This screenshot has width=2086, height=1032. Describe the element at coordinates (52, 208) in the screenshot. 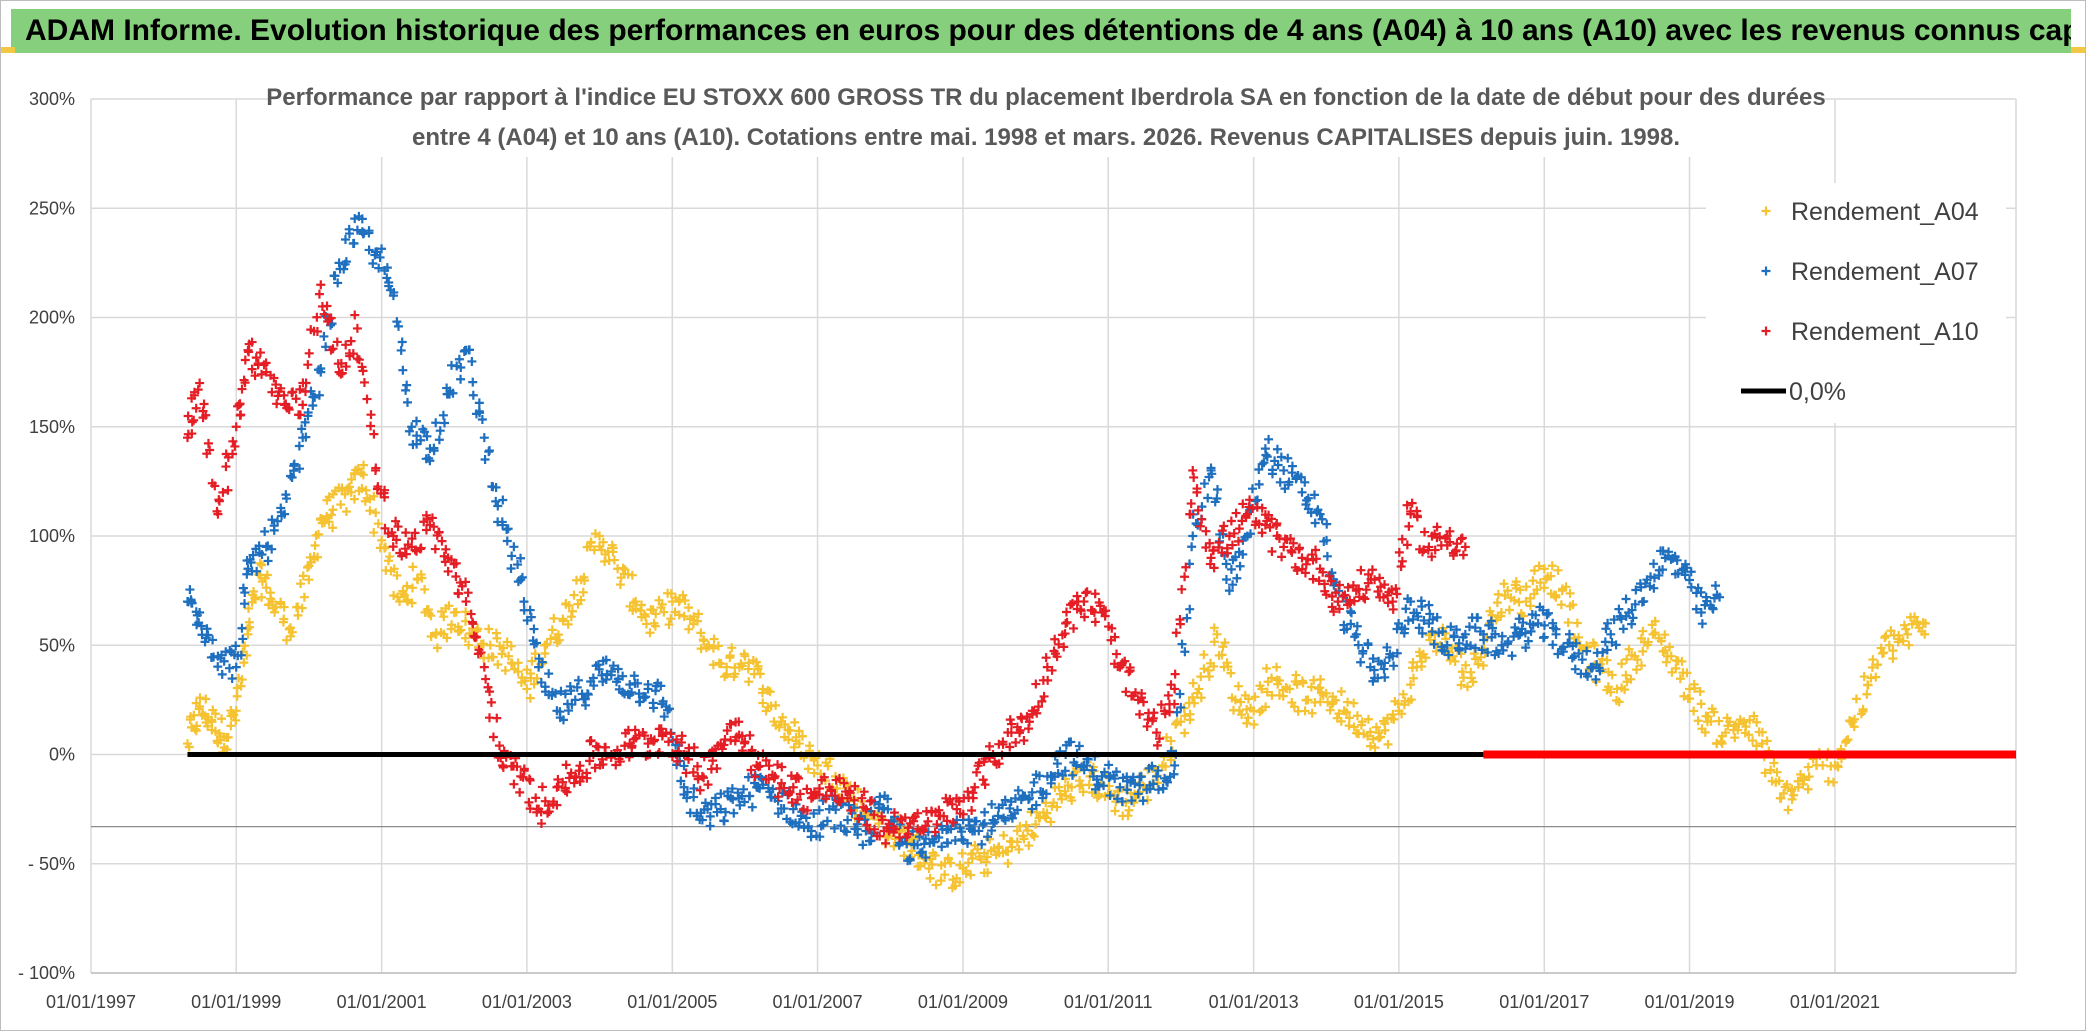

I see `y-tick-label: 250%` at that location.